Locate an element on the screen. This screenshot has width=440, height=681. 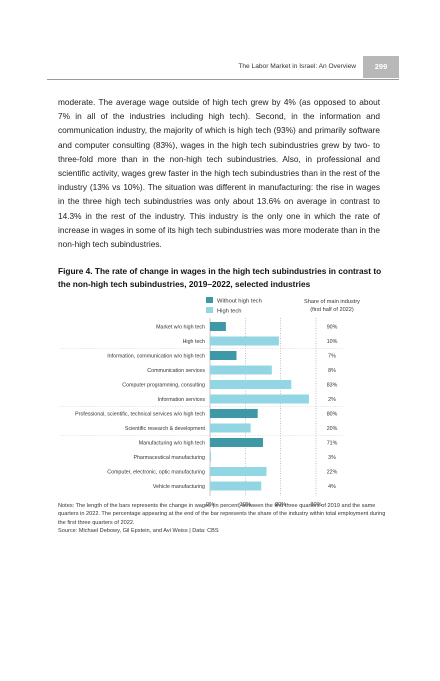
running-title: The Labor Market in Israel: An Overview is located at coordinates (297, 66).